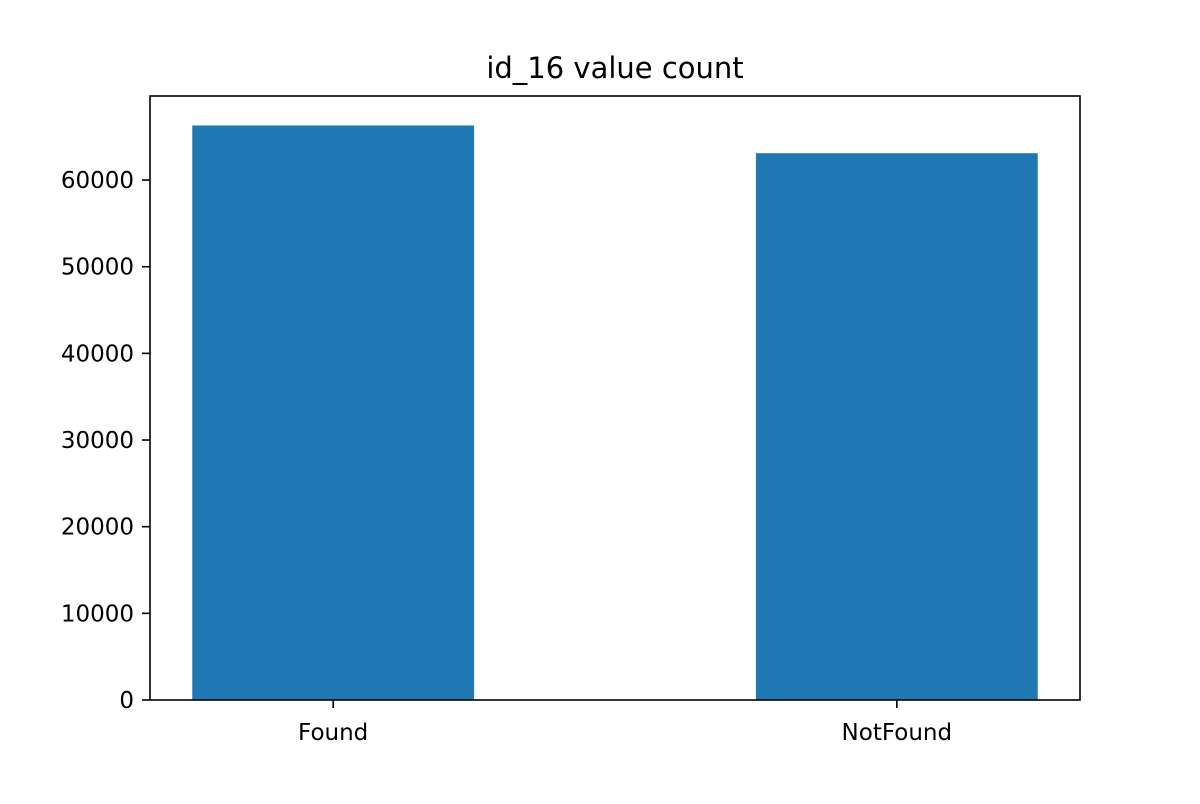 Image resolution: width=1200 pixels, height=804 pixels. I want to click on y-tick-label: 20000, so click(97, 528).